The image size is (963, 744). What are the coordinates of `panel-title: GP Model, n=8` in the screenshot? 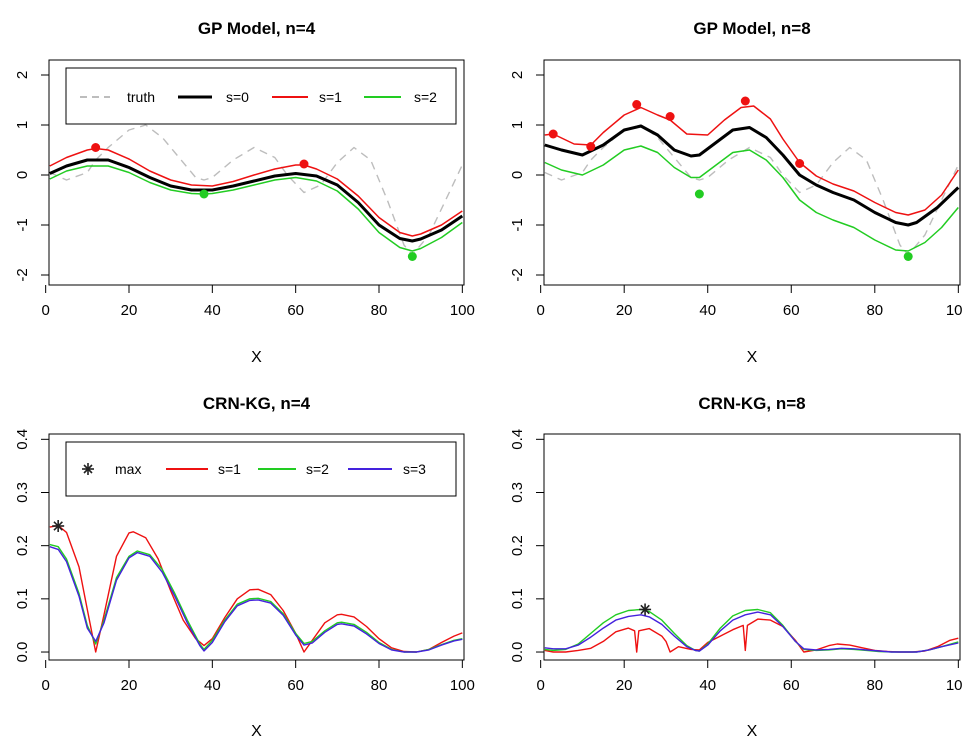 It's located at (751, 28).